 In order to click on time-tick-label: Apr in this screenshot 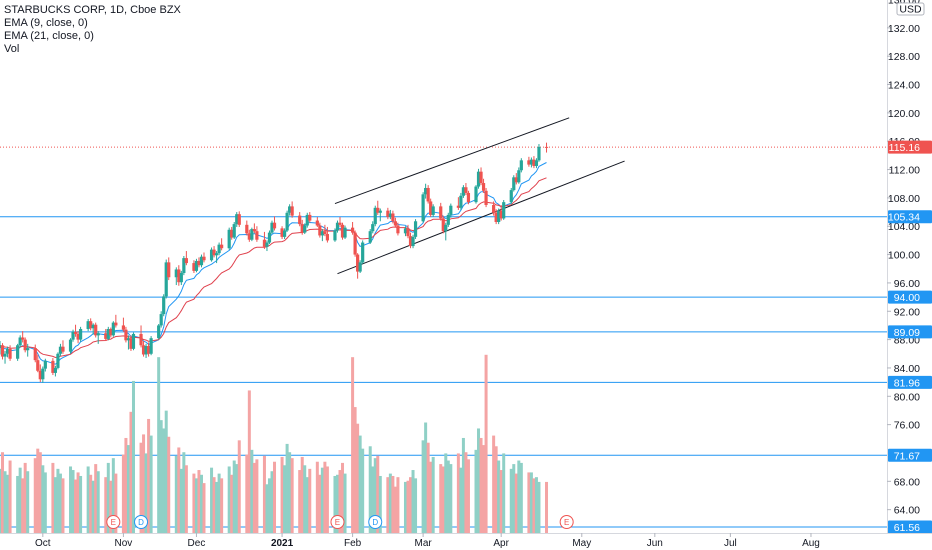, I will do `click(501, 543)`.